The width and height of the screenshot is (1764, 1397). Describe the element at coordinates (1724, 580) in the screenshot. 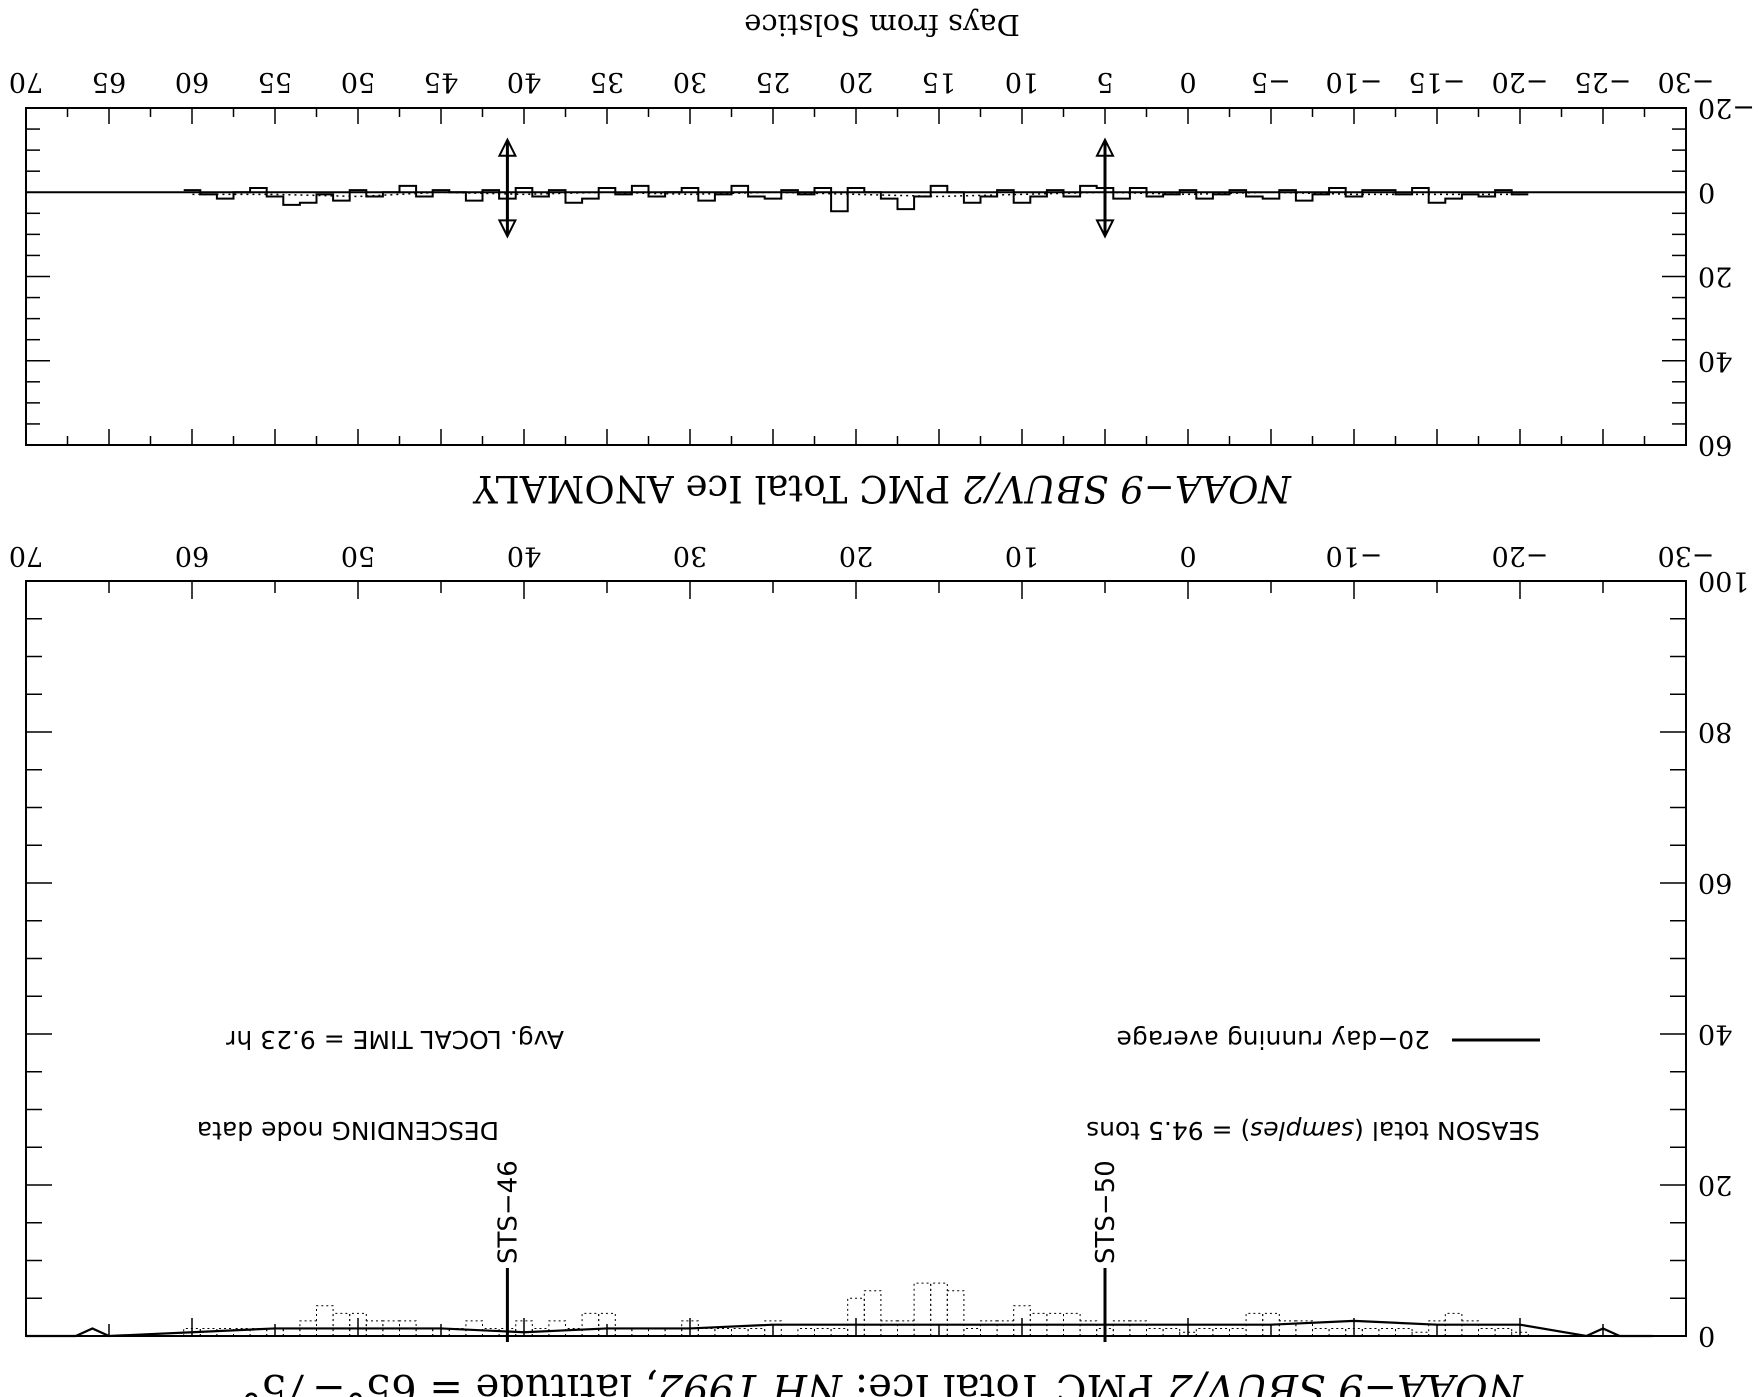

I see `main-y-tick-label: 100` at that location.